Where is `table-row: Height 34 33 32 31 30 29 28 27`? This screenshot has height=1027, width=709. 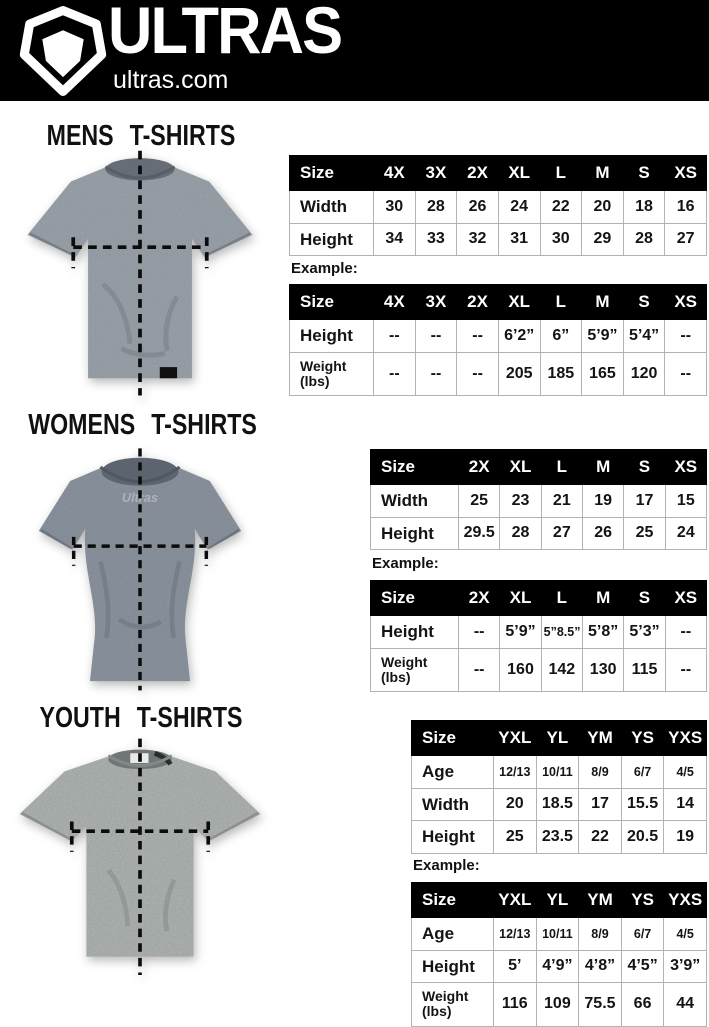 table-row: Height 34 33 32 31 30 29 28 27 is located at coordinates (498, 239).